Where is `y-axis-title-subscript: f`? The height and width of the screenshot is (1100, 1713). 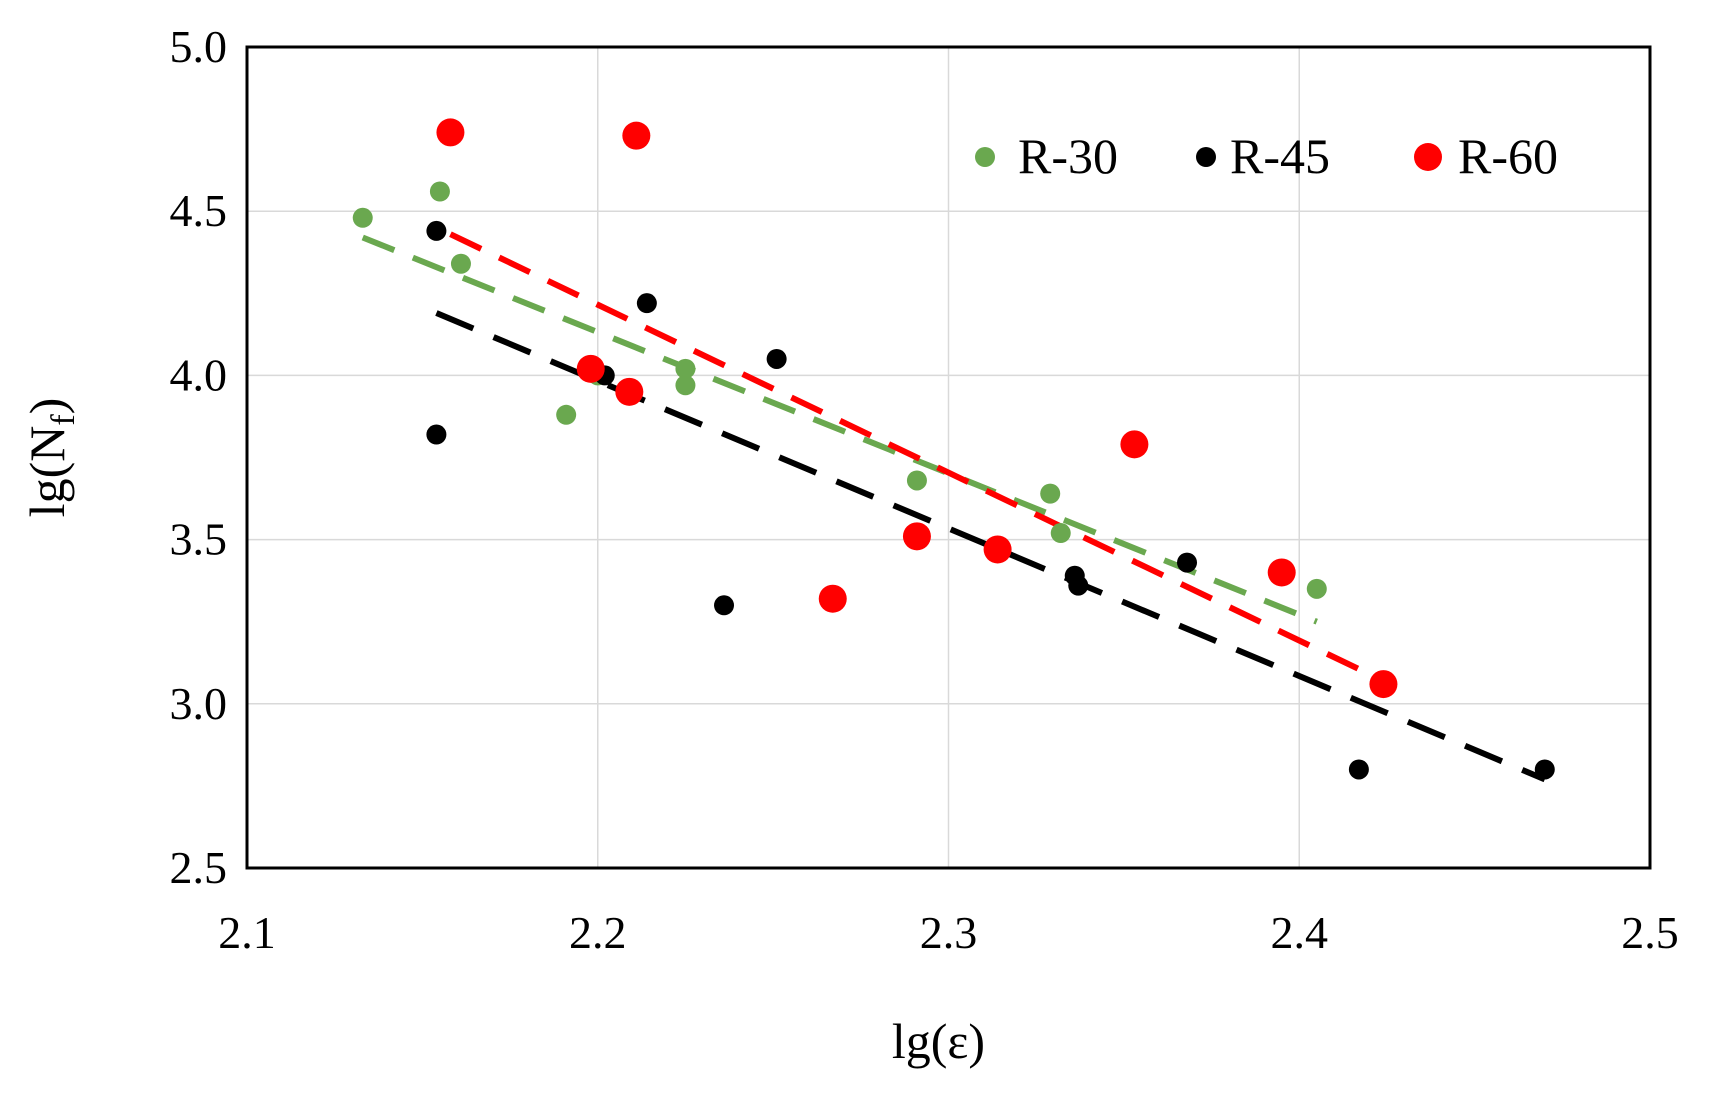 y-axis-title-subscript: f is located at coordinates (63, 420).